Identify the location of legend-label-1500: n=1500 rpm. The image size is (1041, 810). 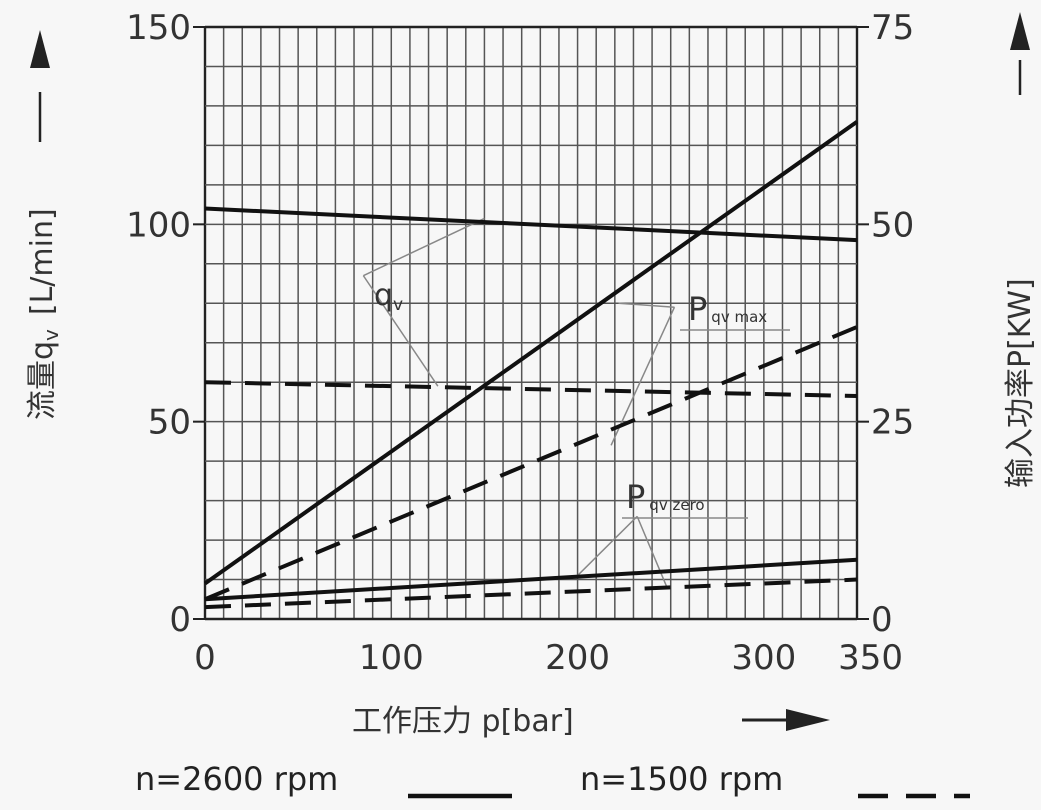
(681, 779).